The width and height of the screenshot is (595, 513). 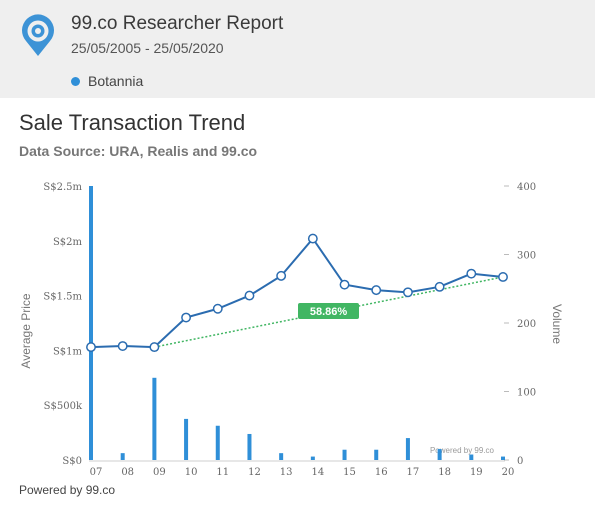 What do you see at coordinates (191, 472) in the screenshot?
I see `x-tick-label: 10` at bounding box center [191, 472].